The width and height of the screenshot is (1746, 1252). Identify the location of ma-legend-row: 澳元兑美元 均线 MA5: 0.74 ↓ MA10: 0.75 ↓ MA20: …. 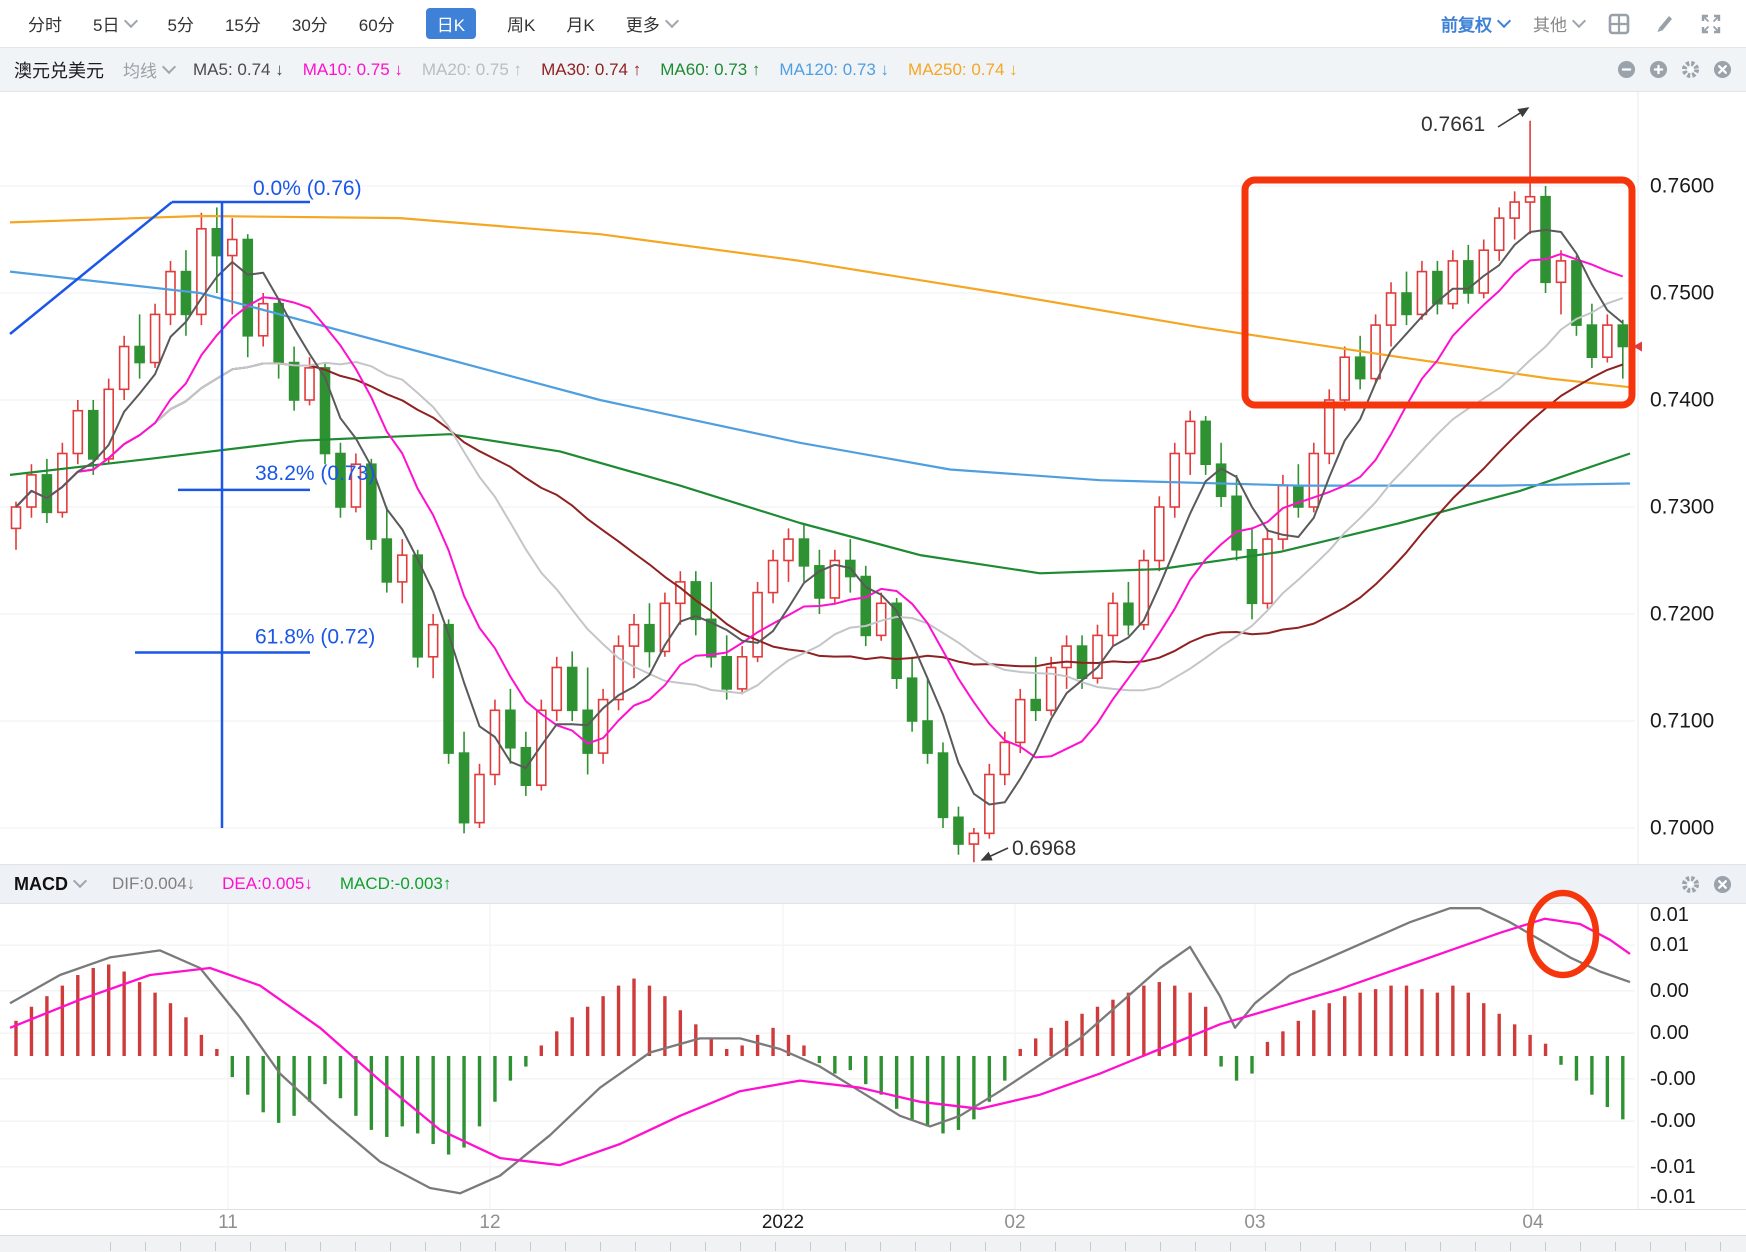
(873, 70).